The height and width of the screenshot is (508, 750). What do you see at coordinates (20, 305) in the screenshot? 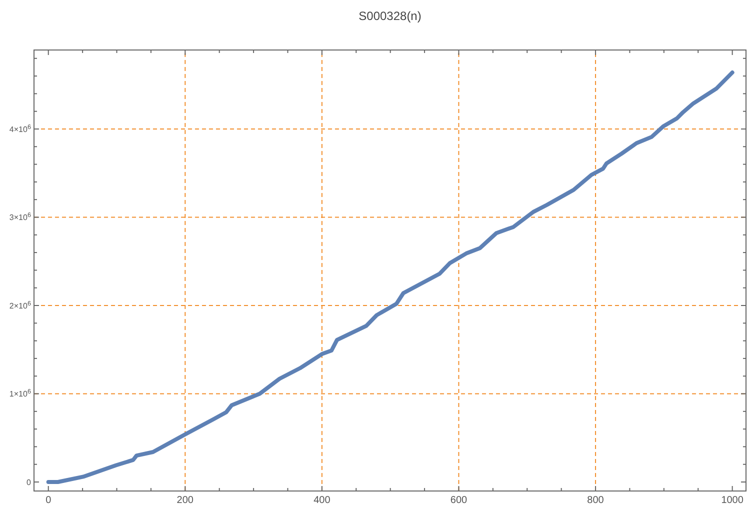
I see `y-tick-label: 2×10$^{6}$` at bounding box center [20, 305].